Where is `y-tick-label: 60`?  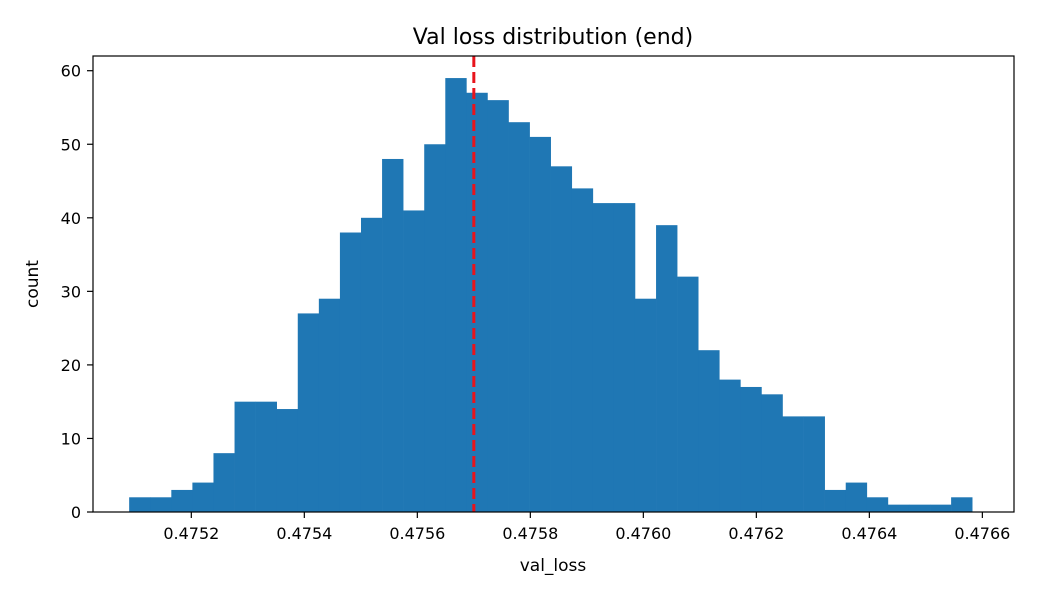 y-tick-label: 60 is located at coordinates (71, 71).